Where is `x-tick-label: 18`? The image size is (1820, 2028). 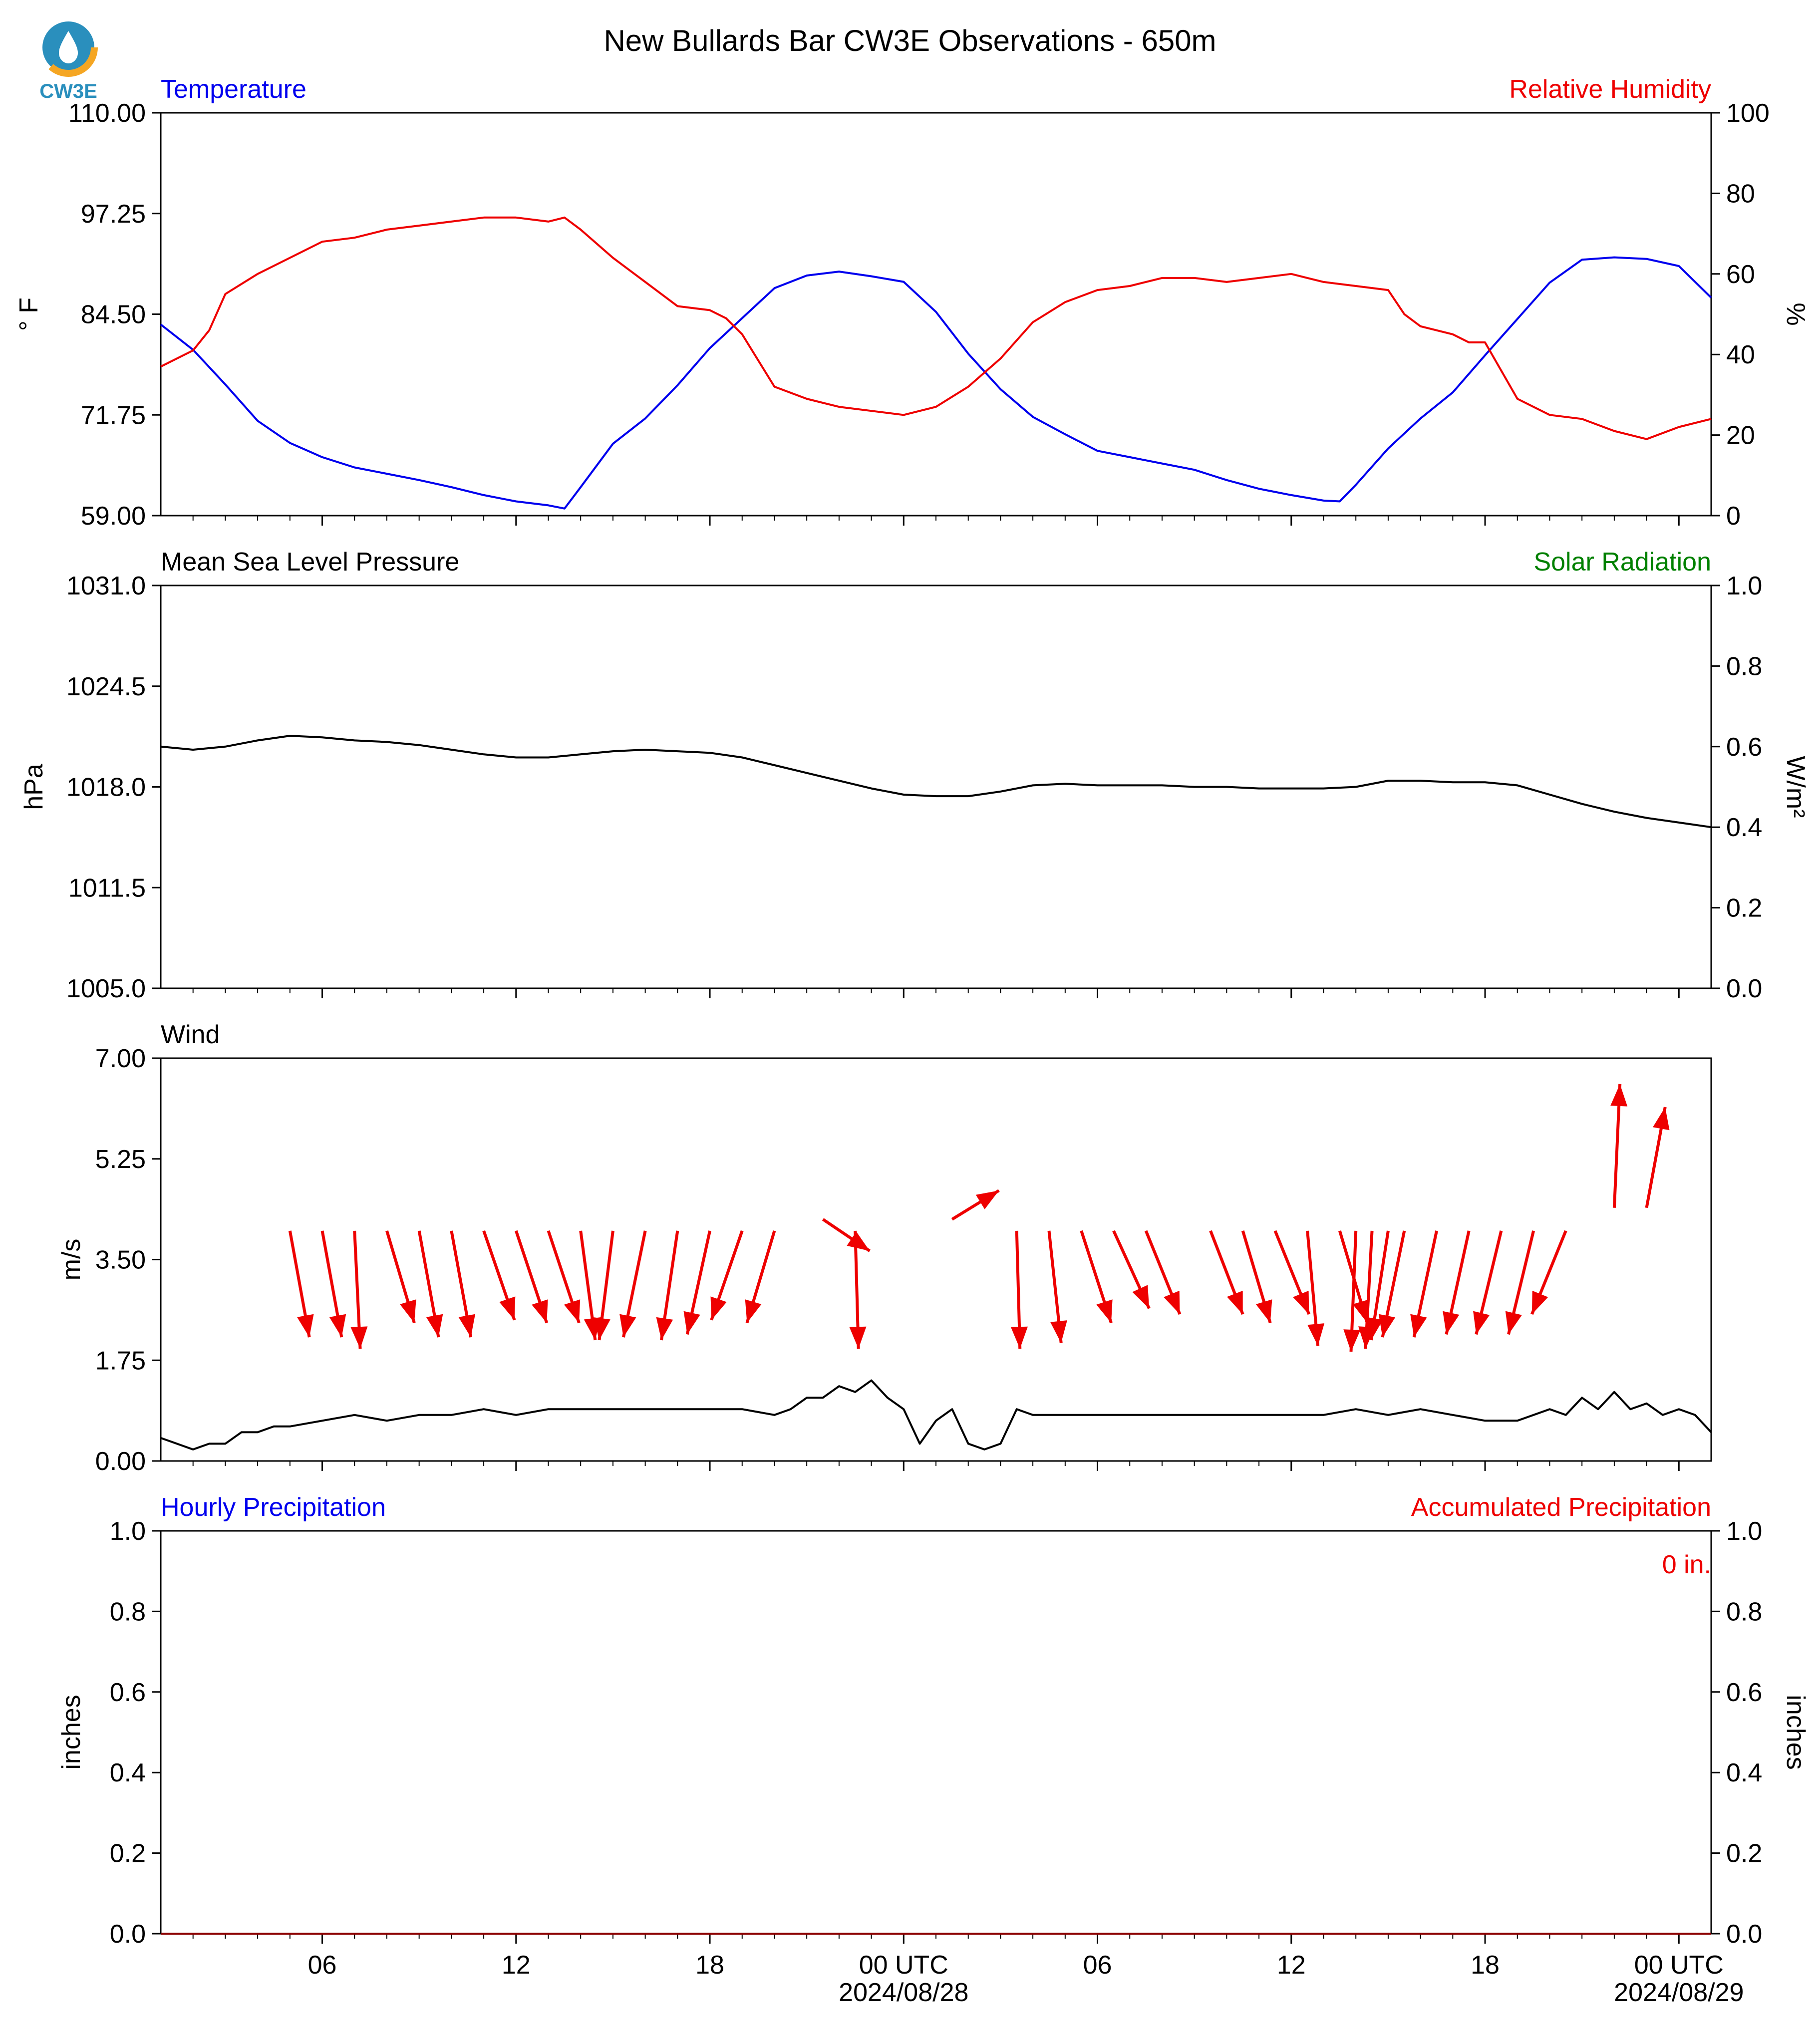
x-tick-label: 18 is located at coordinates (1485, 1965).